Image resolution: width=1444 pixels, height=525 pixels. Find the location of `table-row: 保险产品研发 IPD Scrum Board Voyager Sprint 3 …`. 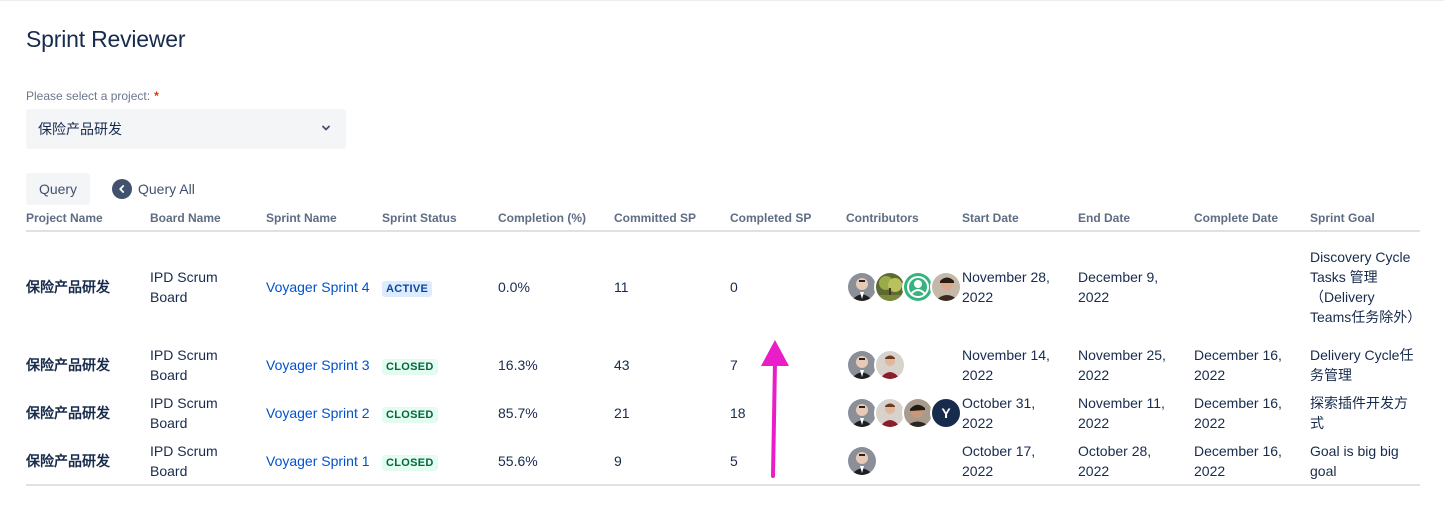

table-row: 保险产品研发 IPD Scrum Board Voyager Sprint 3 … is located at coordinates (723, 365).